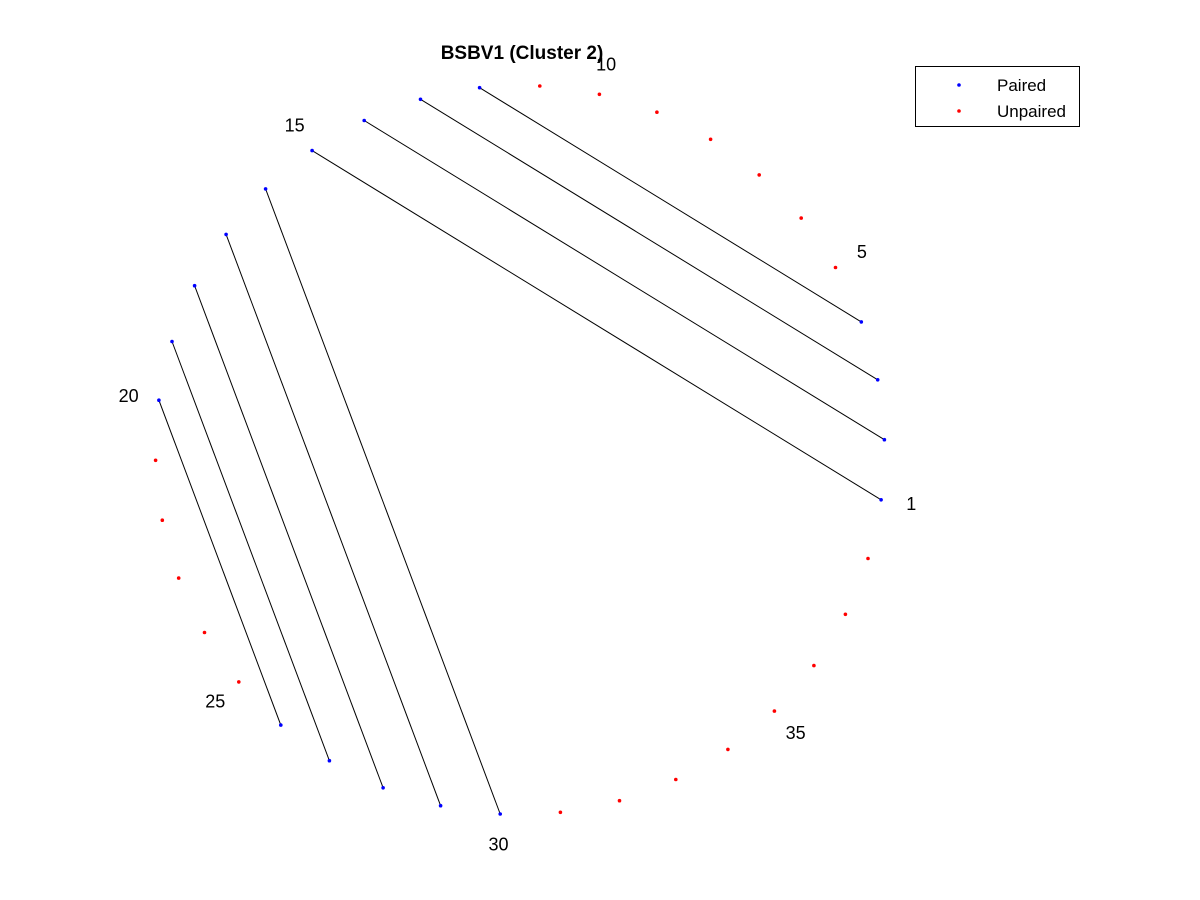 The width and height of the screenshot is (1200, 900). What do you see at coordinates (129, 396) in the screenshot?
I see `node-label-20: 20` at bounding box center [129, 396].